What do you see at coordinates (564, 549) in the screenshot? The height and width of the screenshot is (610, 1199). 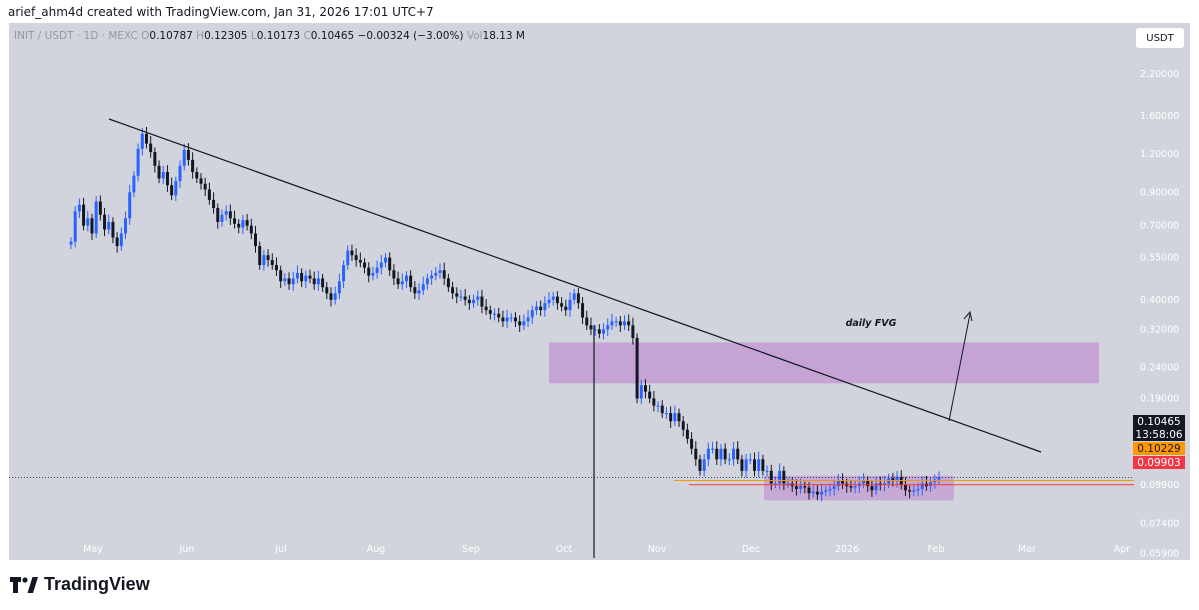 I see `x-tick-label: Oct` at bounding box center [564, 549].